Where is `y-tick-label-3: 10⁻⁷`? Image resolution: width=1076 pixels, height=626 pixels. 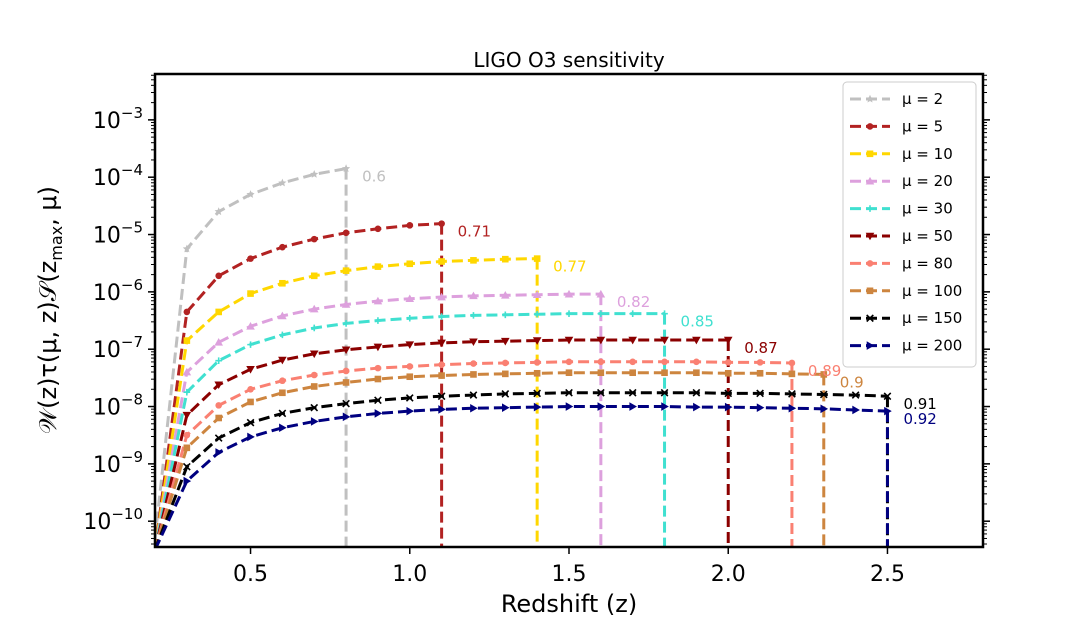 y-tick-label-3: 10⁻⁷ is located at coordinates (118, 348).